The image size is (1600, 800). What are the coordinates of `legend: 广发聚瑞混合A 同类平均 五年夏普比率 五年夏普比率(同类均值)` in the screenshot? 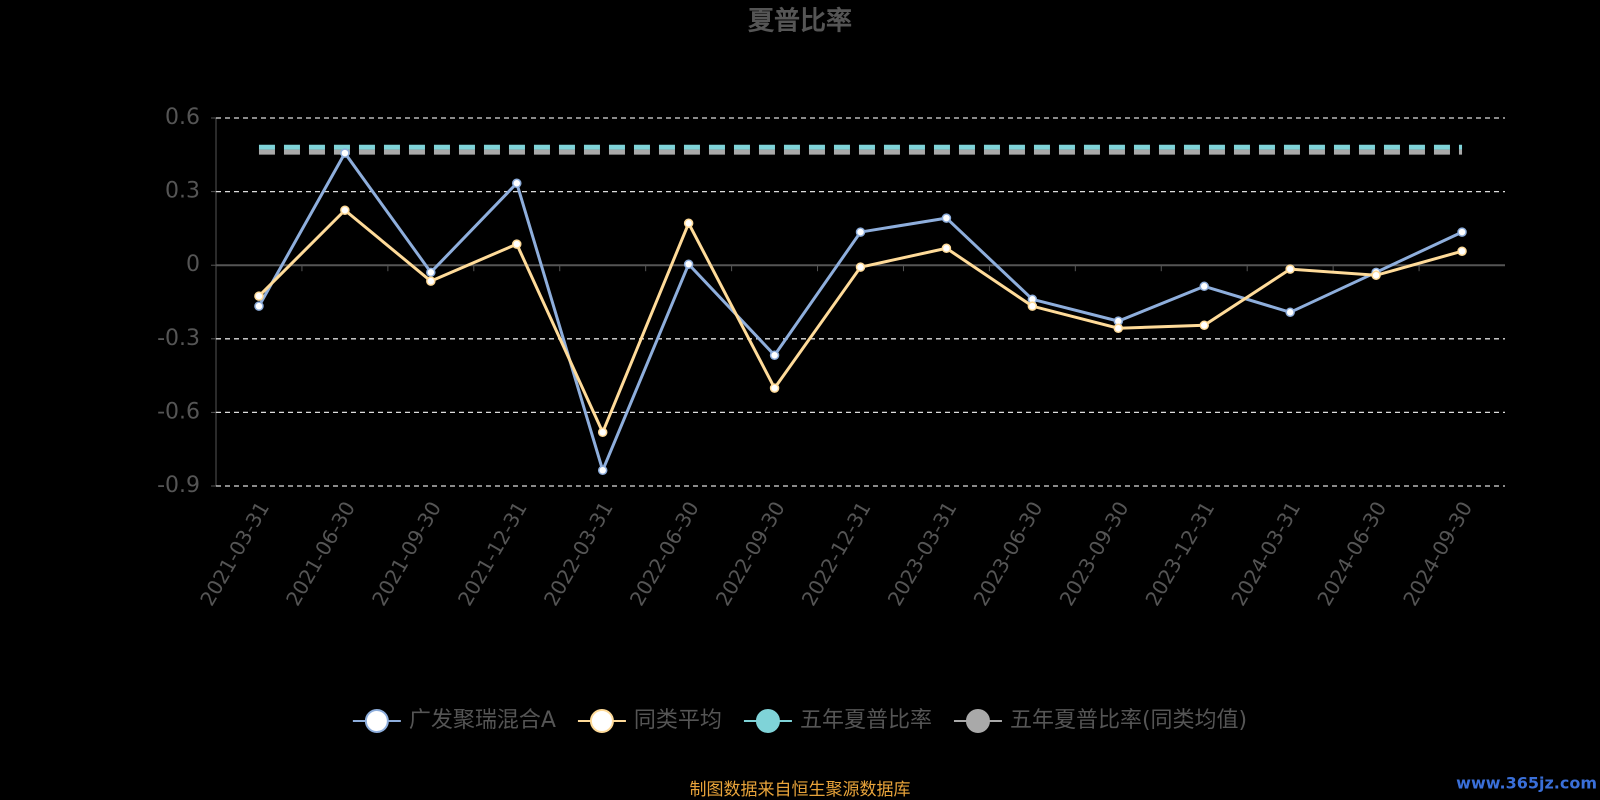 It's located at (799, 720).